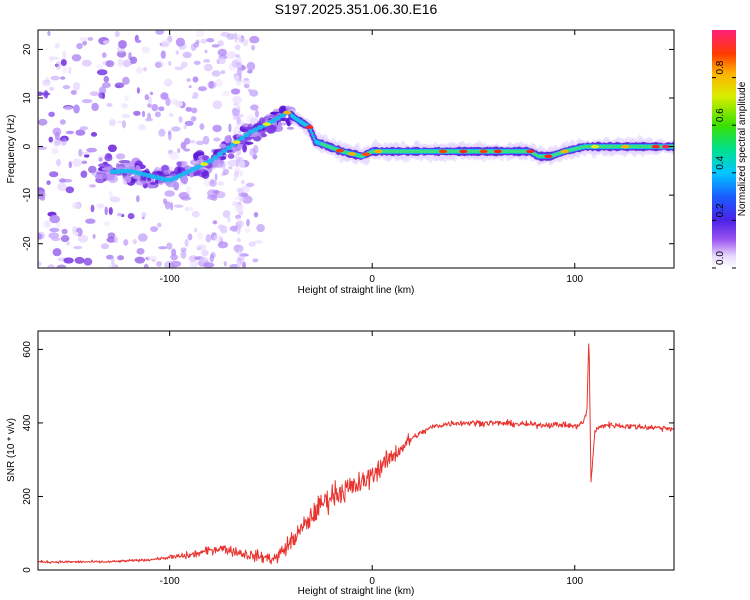 The height and width of the screenshot is (600, 750). Describe the element at coordinates (27, 570) in the screenshot. I see `snr-ytick-label: 0` at that location.